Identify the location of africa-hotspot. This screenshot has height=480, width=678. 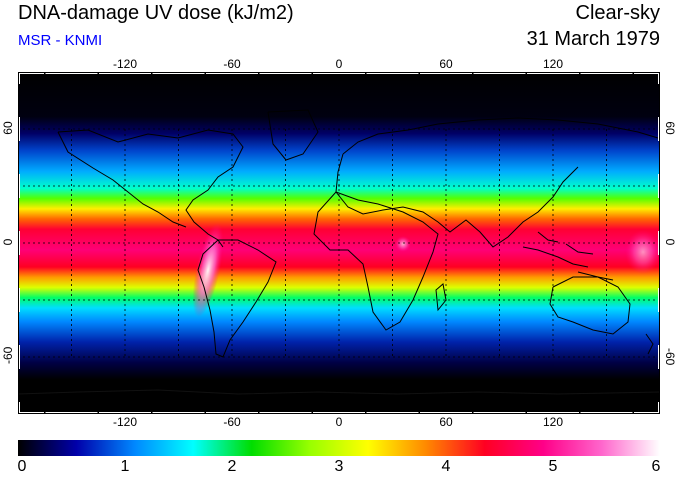
(403, 244).